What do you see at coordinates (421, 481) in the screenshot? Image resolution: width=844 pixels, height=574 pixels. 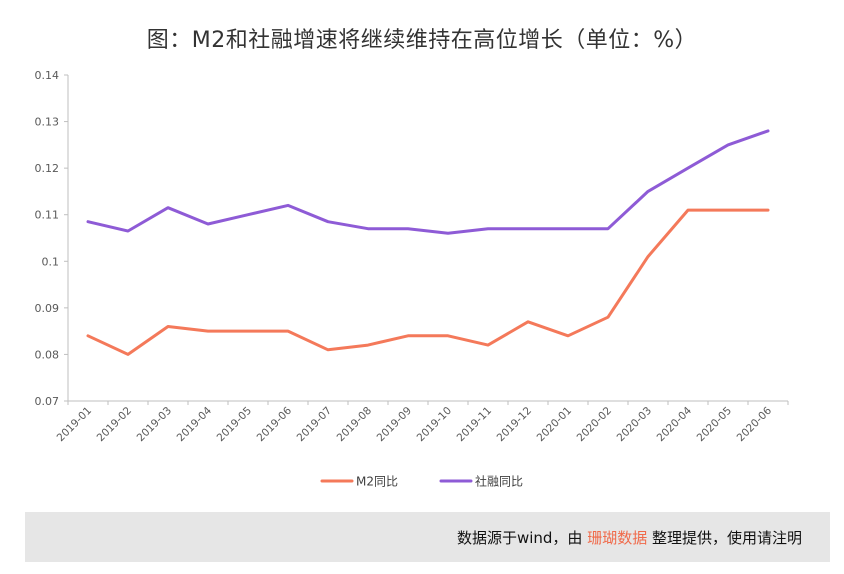 I see `legend: M2同比 社融同比` at bounding box center [421, 481].